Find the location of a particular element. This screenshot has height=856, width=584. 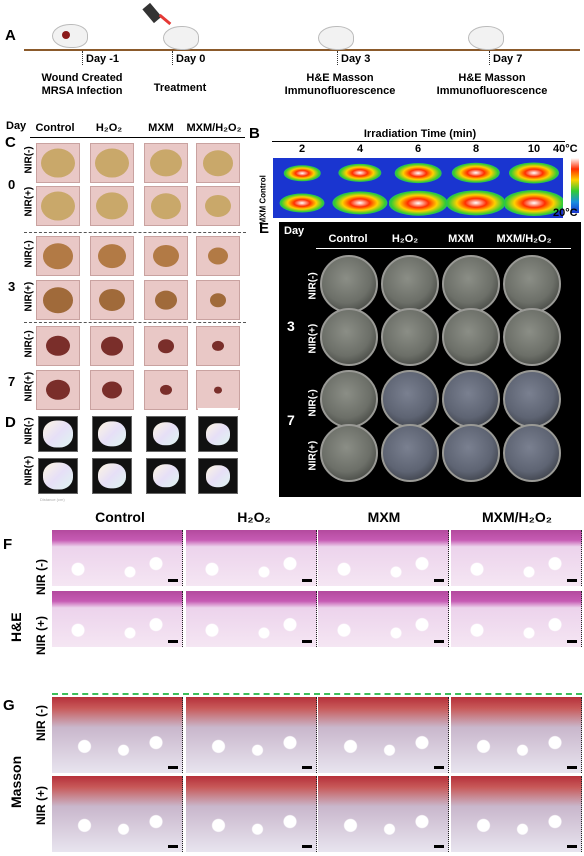

colorbar-min: 20°C is located at coordinates (565, 213).